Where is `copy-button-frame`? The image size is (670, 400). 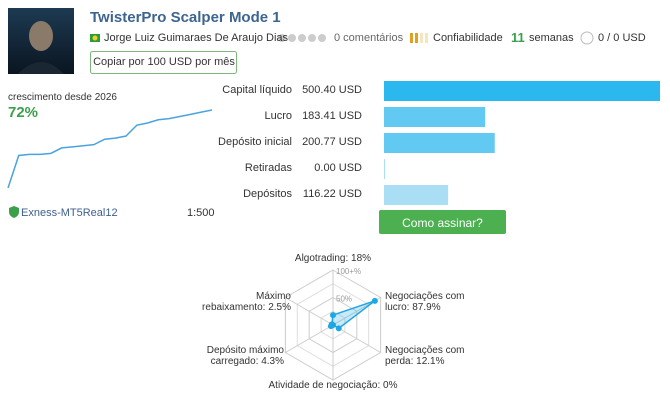 copy-button-frame is located at coordinates (163, 62).